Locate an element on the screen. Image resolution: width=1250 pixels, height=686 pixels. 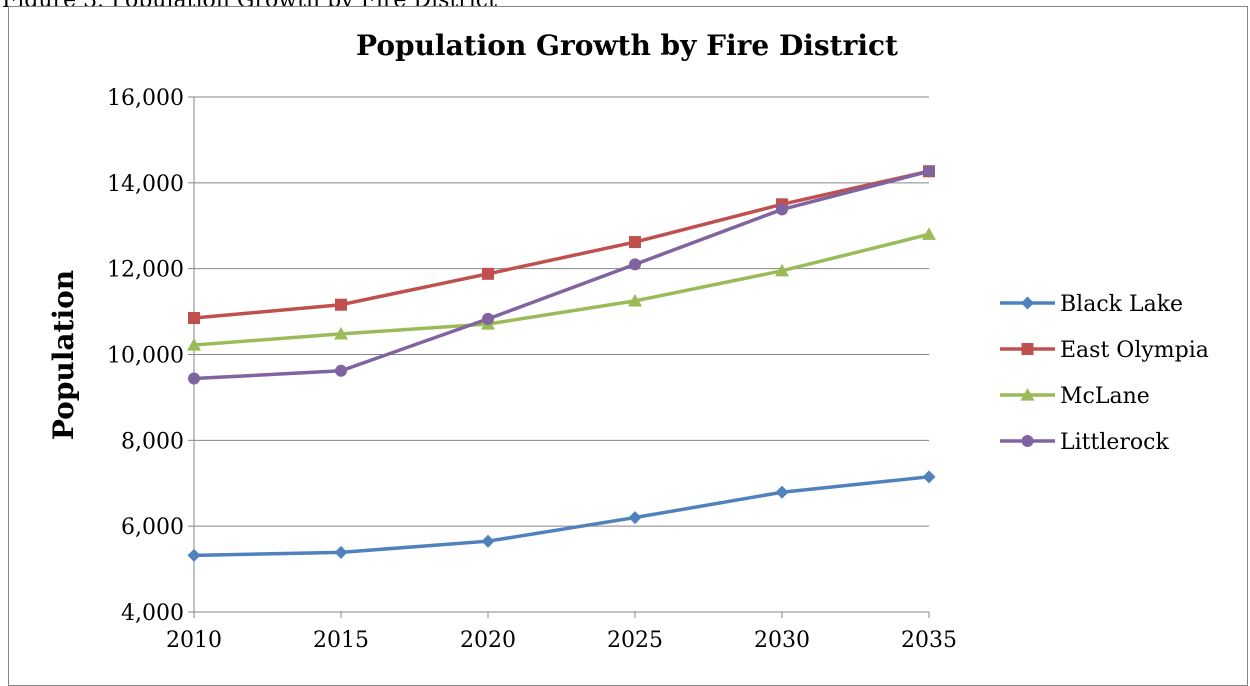
x-tick-label: 2035 is located at coordinates (929, 640).